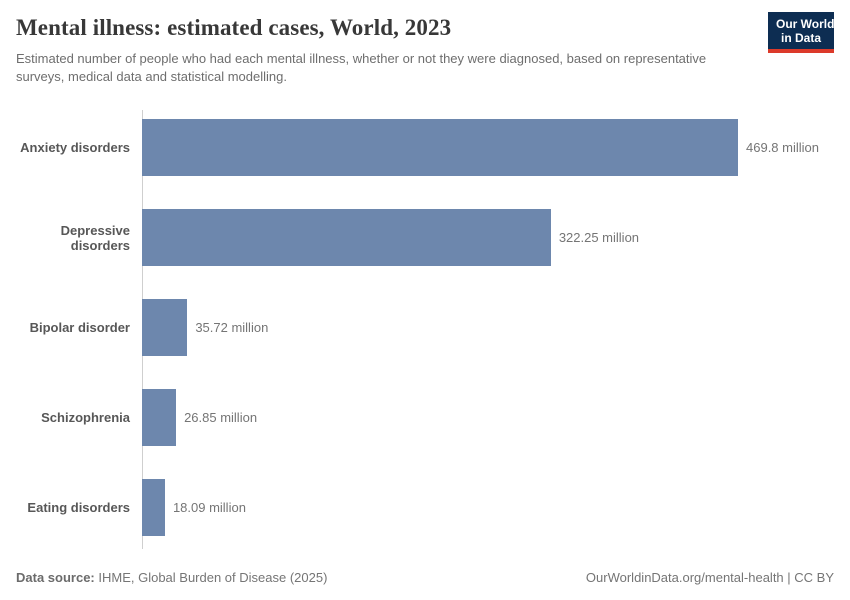 Image resolution: width=850 pixels, height=600 pixels. I want to click on value-label: 35.72 million, so click(232, 327).